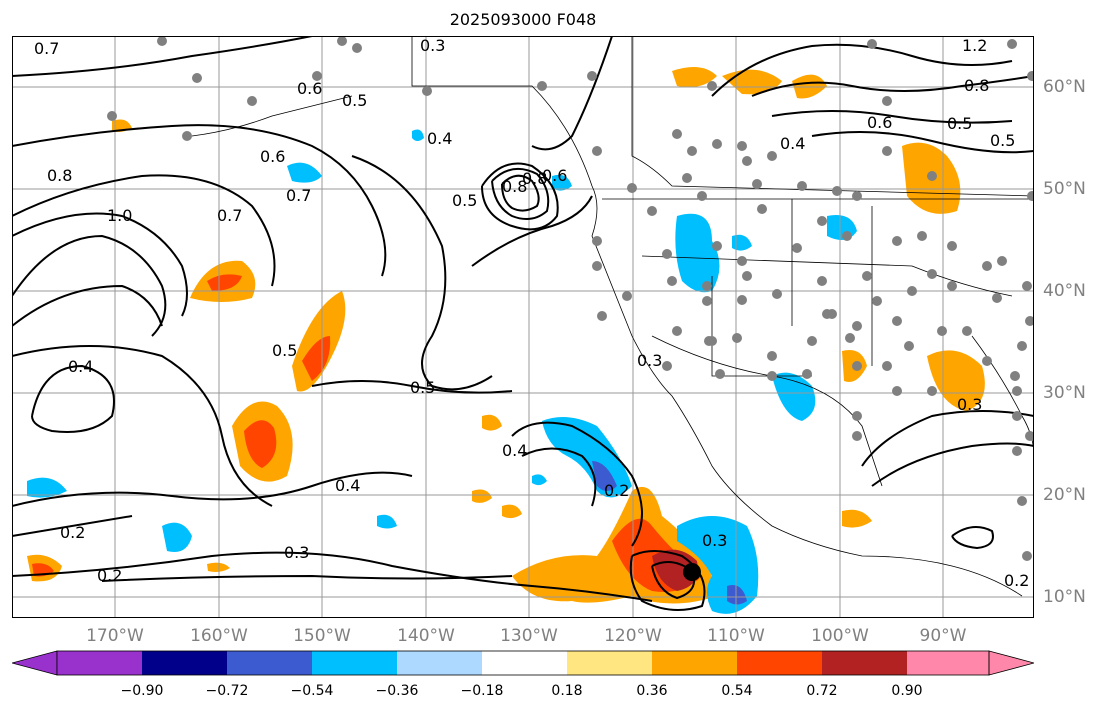  What do you see at coordinates (1064, 87) in the screenshot?
I see `lat-label-60n: 60°N` at bounding box center [1064, 87].